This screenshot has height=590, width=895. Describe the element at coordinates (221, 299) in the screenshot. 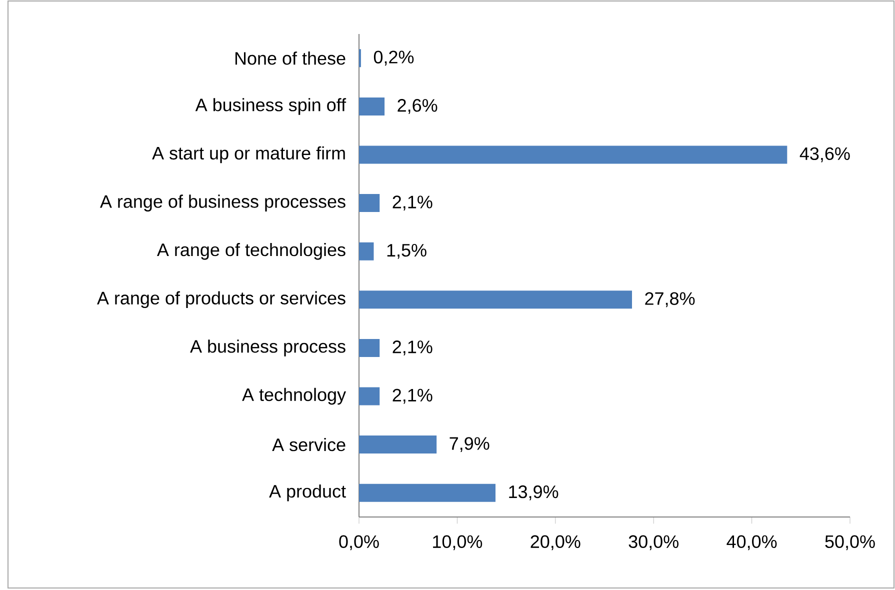

I see `y-tick-label: A range of products or services` at that location.